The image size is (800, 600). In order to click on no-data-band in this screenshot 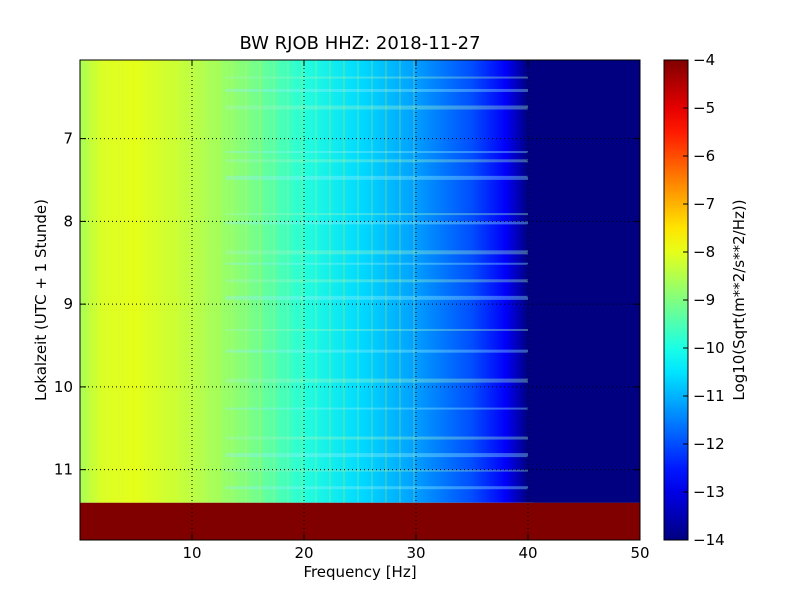, I will do `click(360, 521)`.